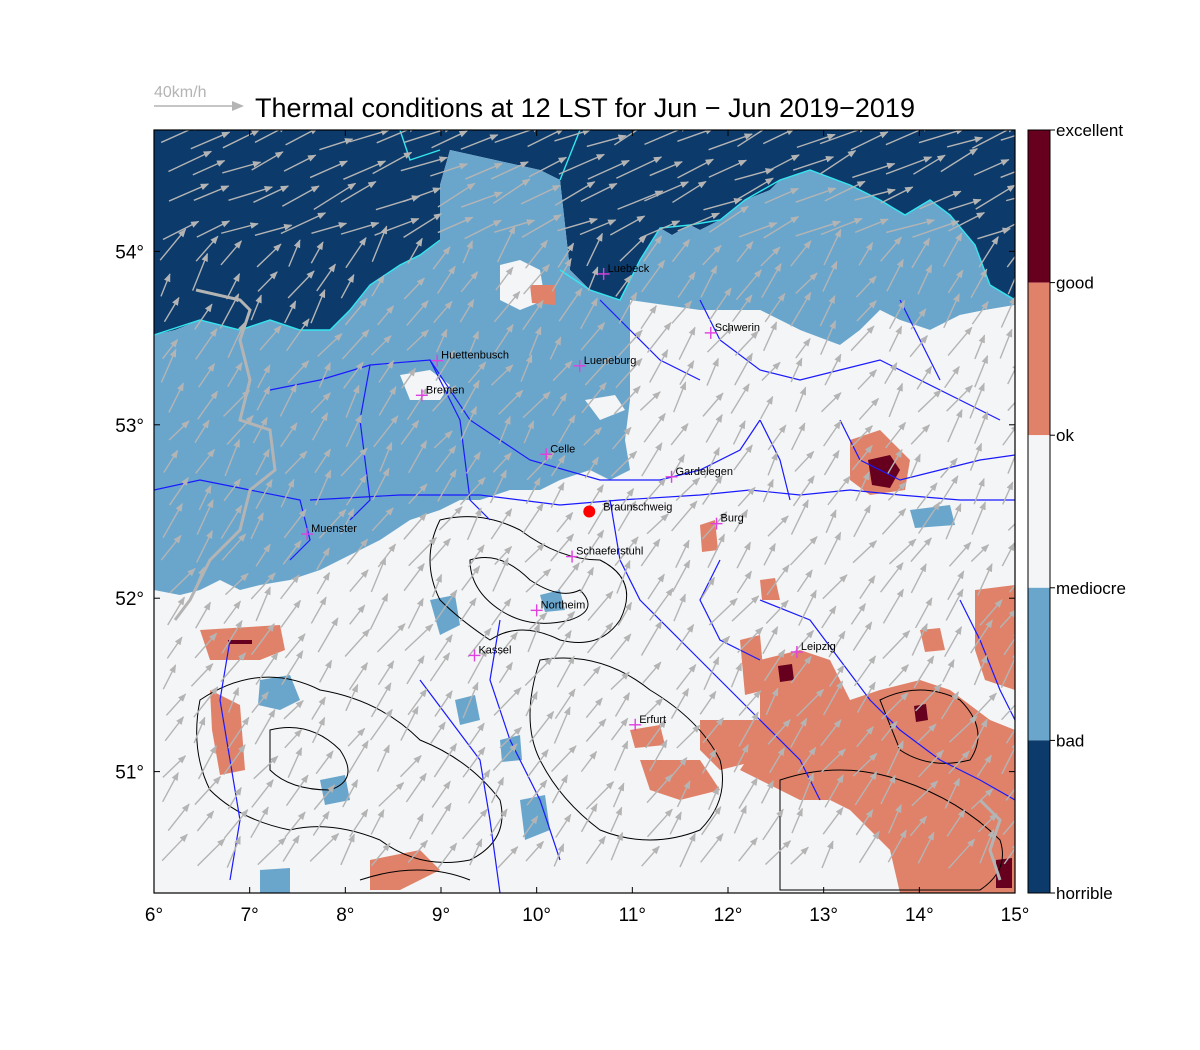 The height and width of the screenshot is (1050, 1200). What do you see at coordinates (727, 521) in the screenshot?
I see `city-burg: Burg` at bounding box center [727, 521].